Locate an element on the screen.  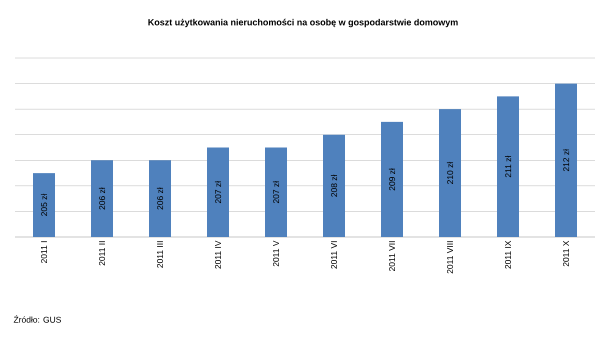
x-tick-label: 2011 X is located at coordinates (566, 253).